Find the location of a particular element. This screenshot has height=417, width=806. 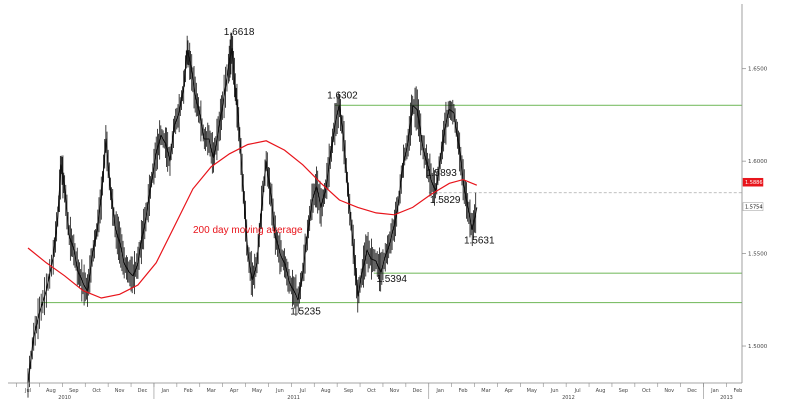

year-label: 2012 is located at coordinates (568, 398).